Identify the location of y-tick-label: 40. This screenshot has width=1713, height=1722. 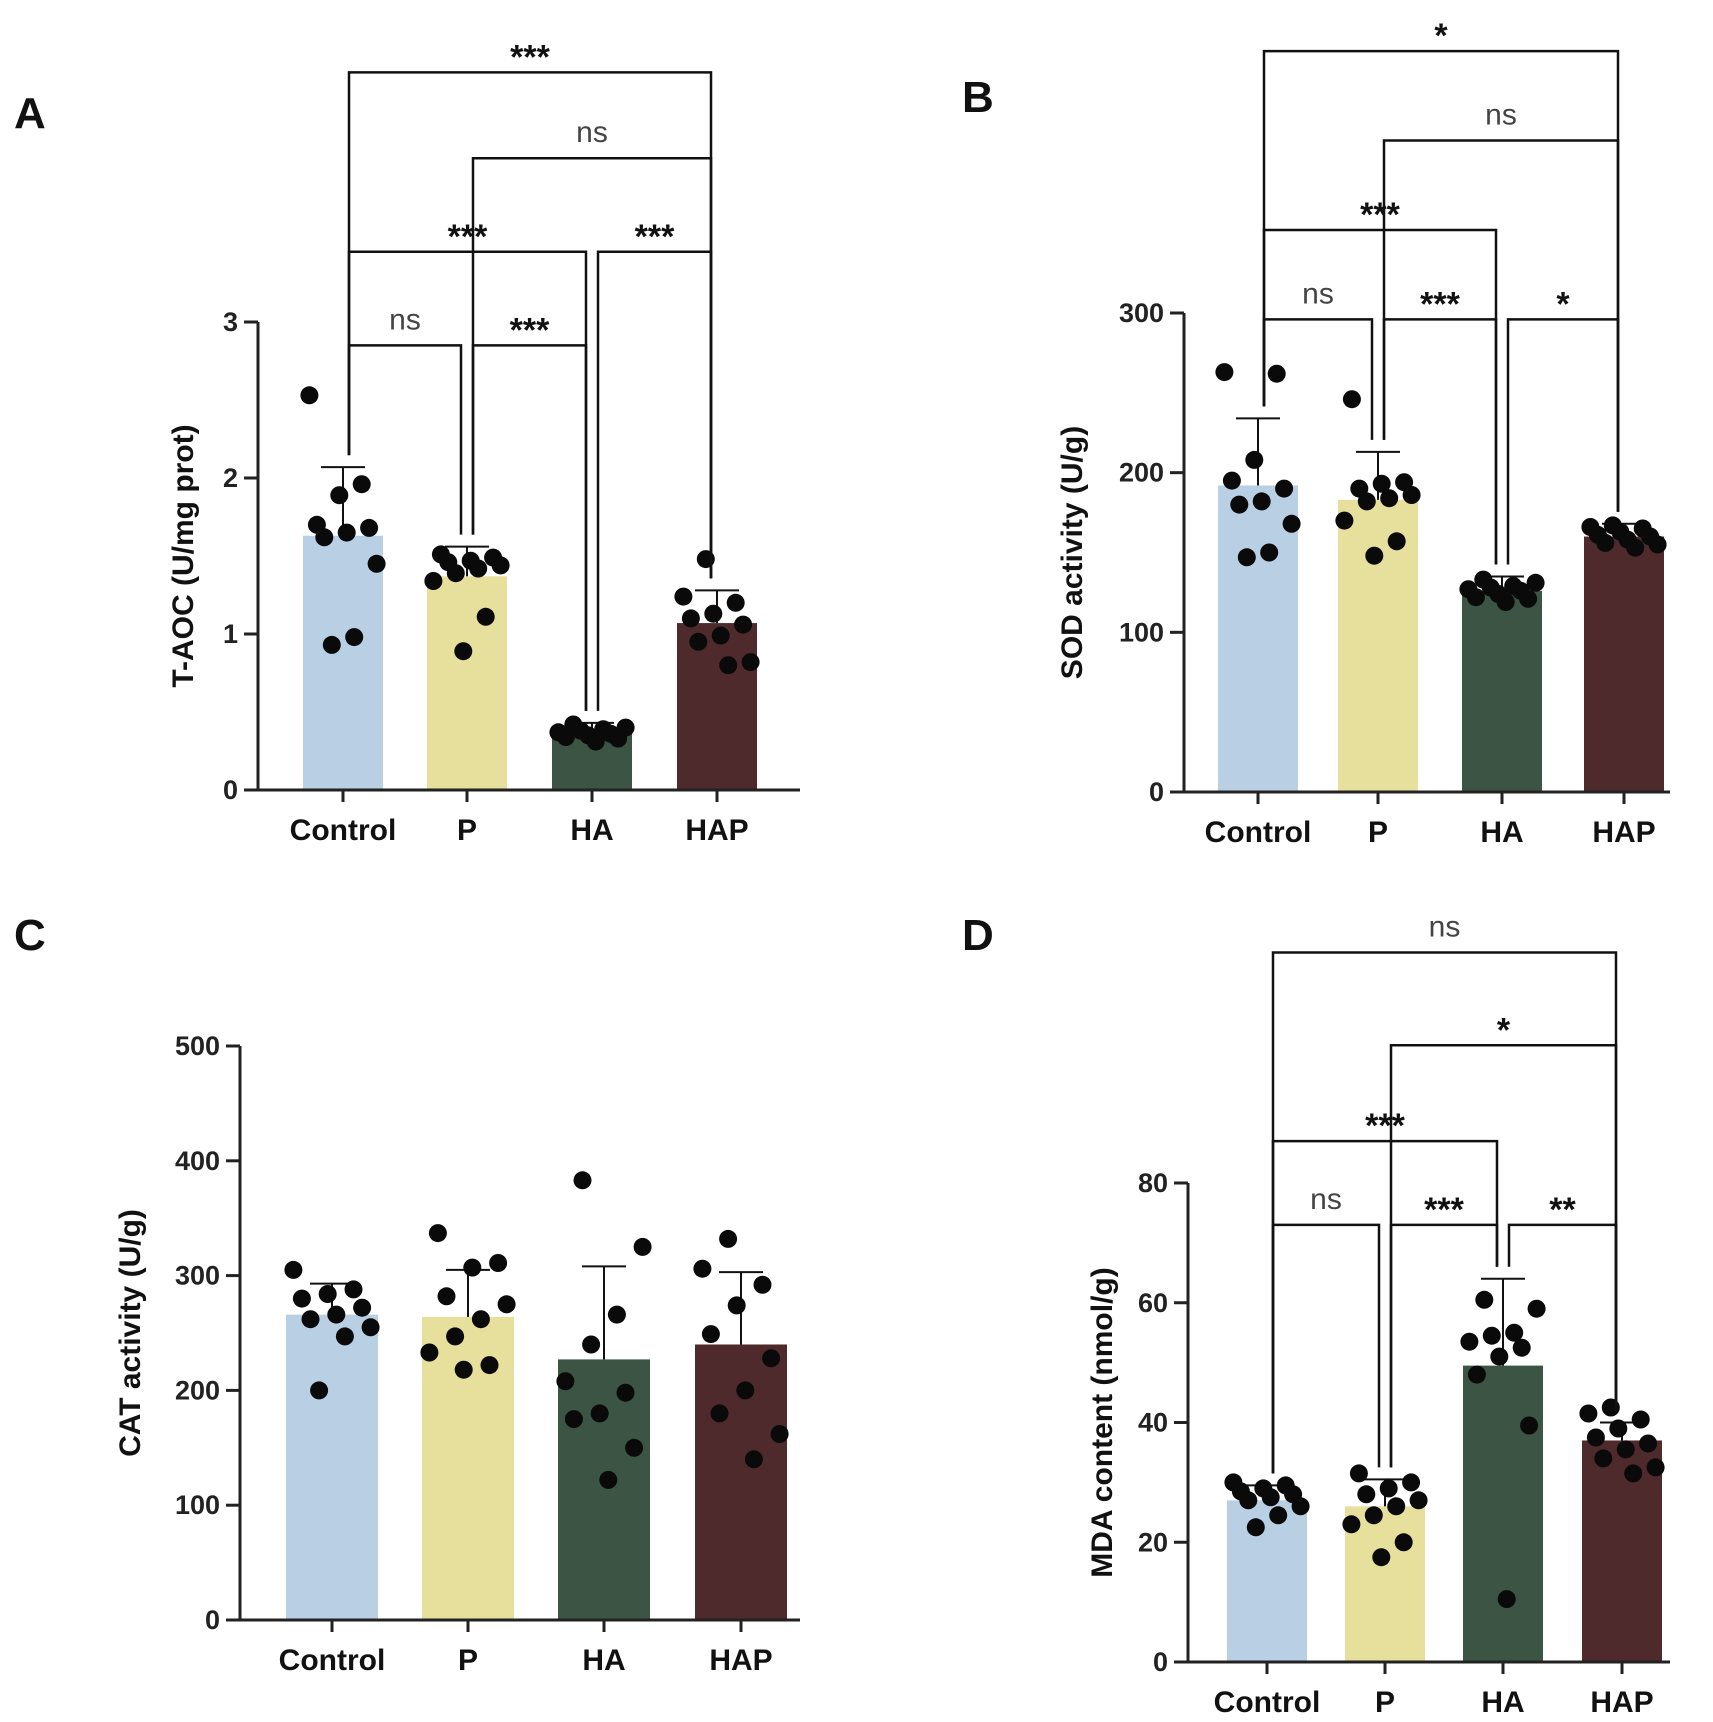
(1153, 1423).